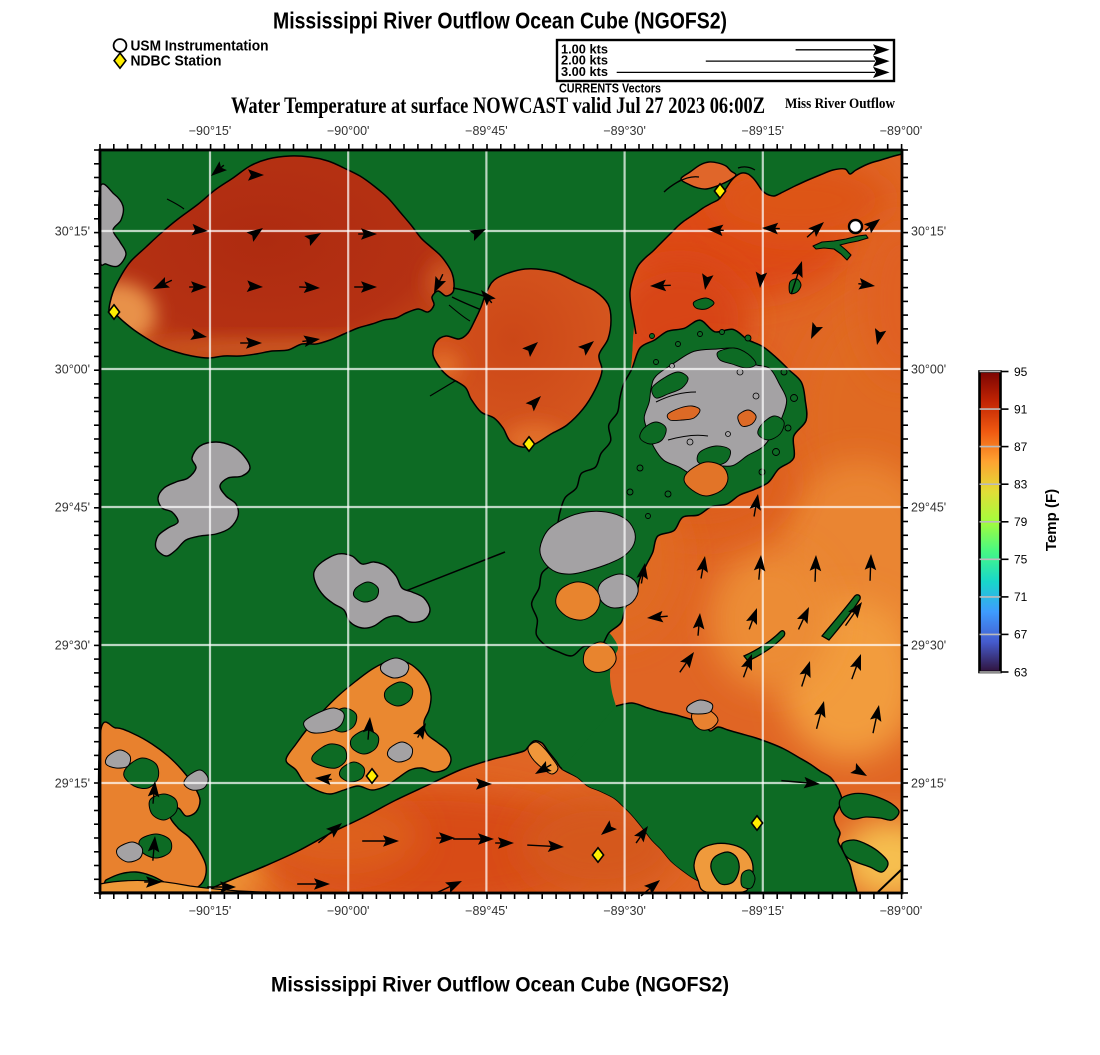 The height and width of the screenshot is (1055, 1100). Describe the element at coordinates (840, 104) in the screenshot. I see `svg-text: Miss River Outflow` at that location.